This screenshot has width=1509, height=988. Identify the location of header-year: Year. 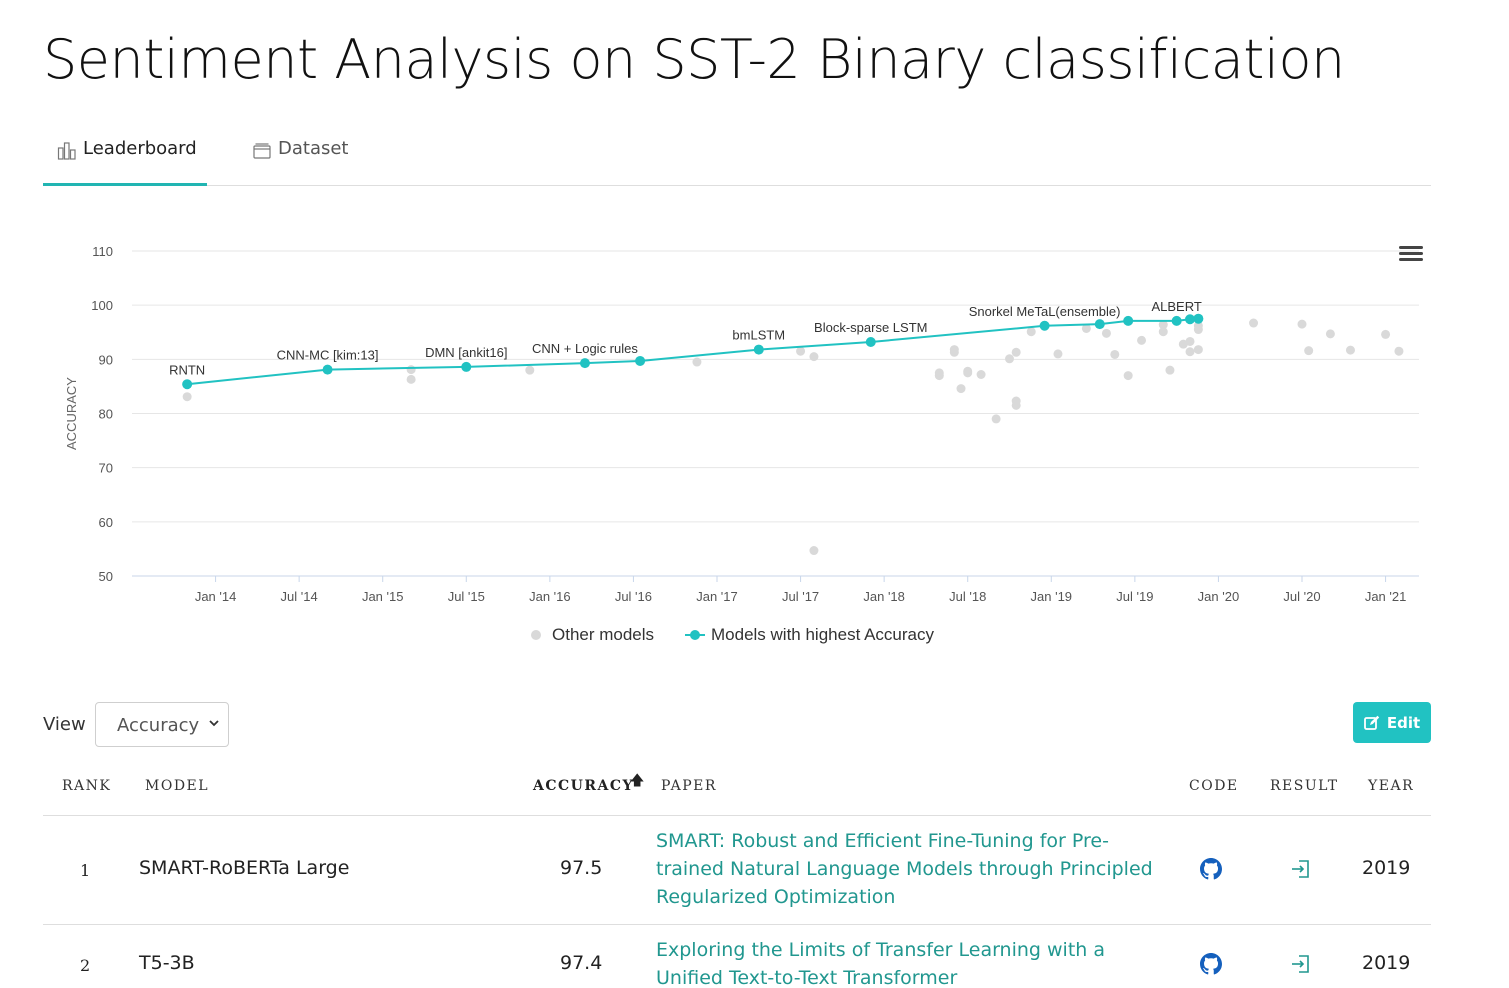
(1391, 786).